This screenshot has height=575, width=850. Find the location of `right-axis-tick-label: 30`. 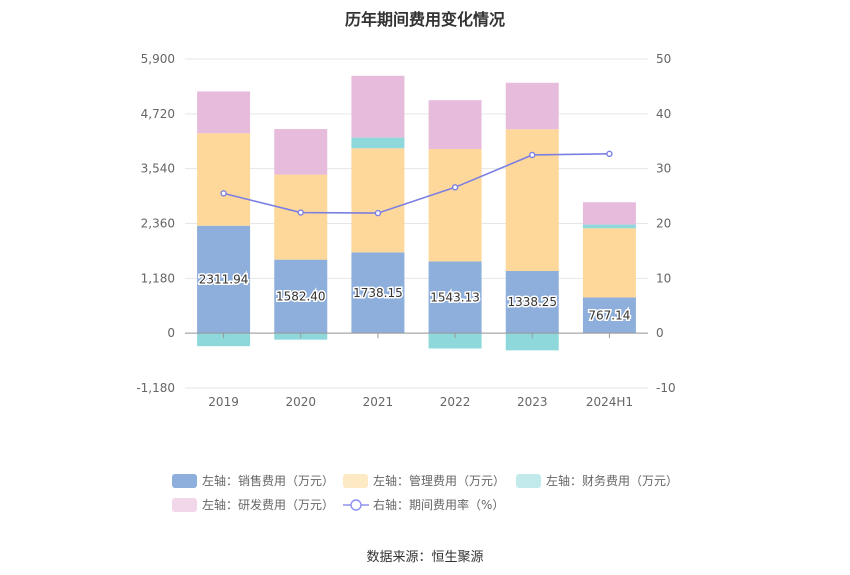

right-axis-tick-label: 30 is located at coordinates (663, 169).